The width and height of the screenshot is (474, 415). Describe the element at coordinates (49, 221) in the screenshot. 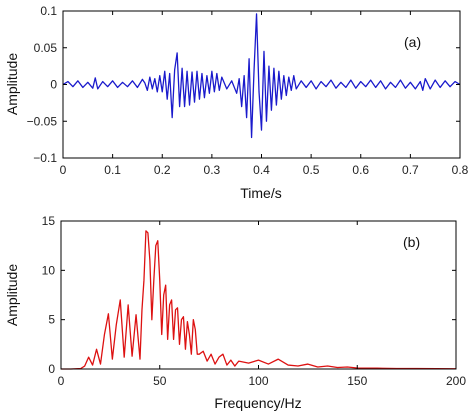

I see `panel-b-ytick-label: 15` at that location.